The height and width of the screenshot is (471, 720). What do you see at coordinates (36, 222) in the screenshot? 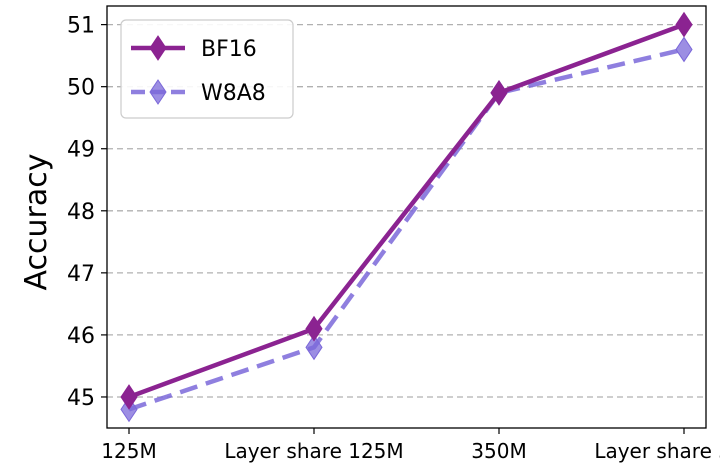
I see `y-axis-label: Accuracy` at bounding box center [36, 222].